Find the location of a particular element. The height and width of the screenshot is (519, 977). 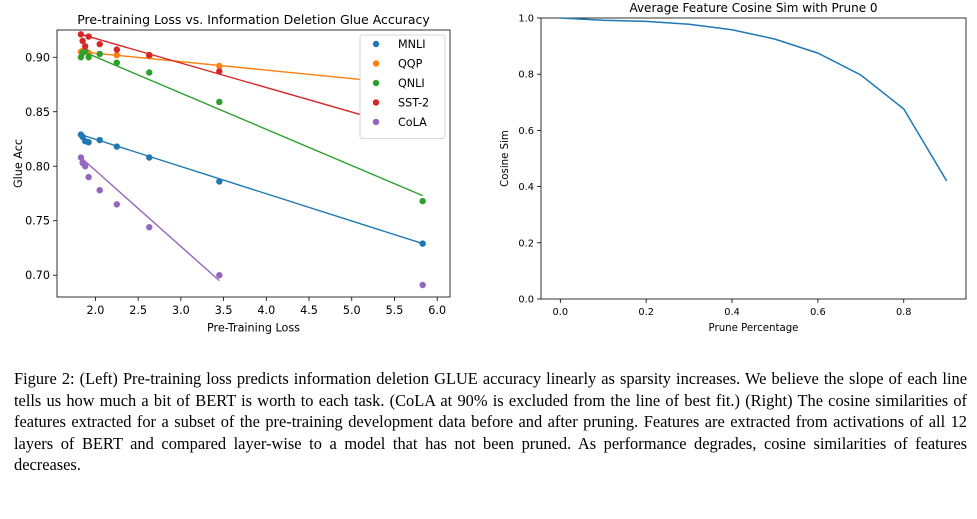

x-tick-label: 0.2 is located at coordinates (646, 312).